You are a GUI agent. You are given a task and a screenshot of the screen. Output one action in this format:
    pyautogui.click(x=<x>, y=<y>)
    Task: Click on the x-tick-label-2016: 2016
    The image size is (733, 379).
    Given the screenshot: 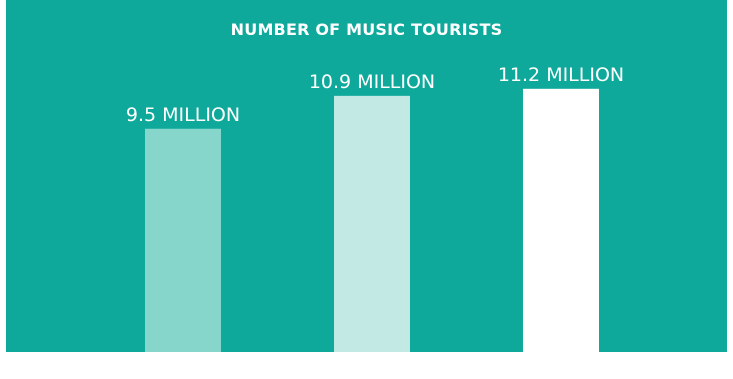 What is the action you would take?
    pyautogui.click(x=182, y=366)
    